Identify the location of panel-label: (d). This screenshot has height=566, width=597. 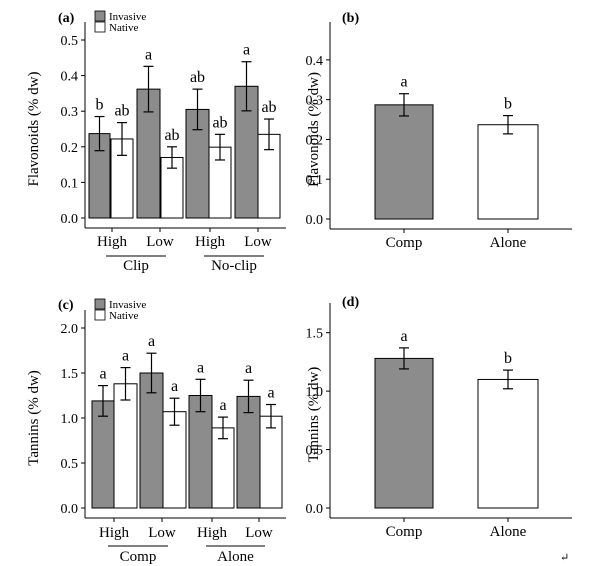
(350, 302).